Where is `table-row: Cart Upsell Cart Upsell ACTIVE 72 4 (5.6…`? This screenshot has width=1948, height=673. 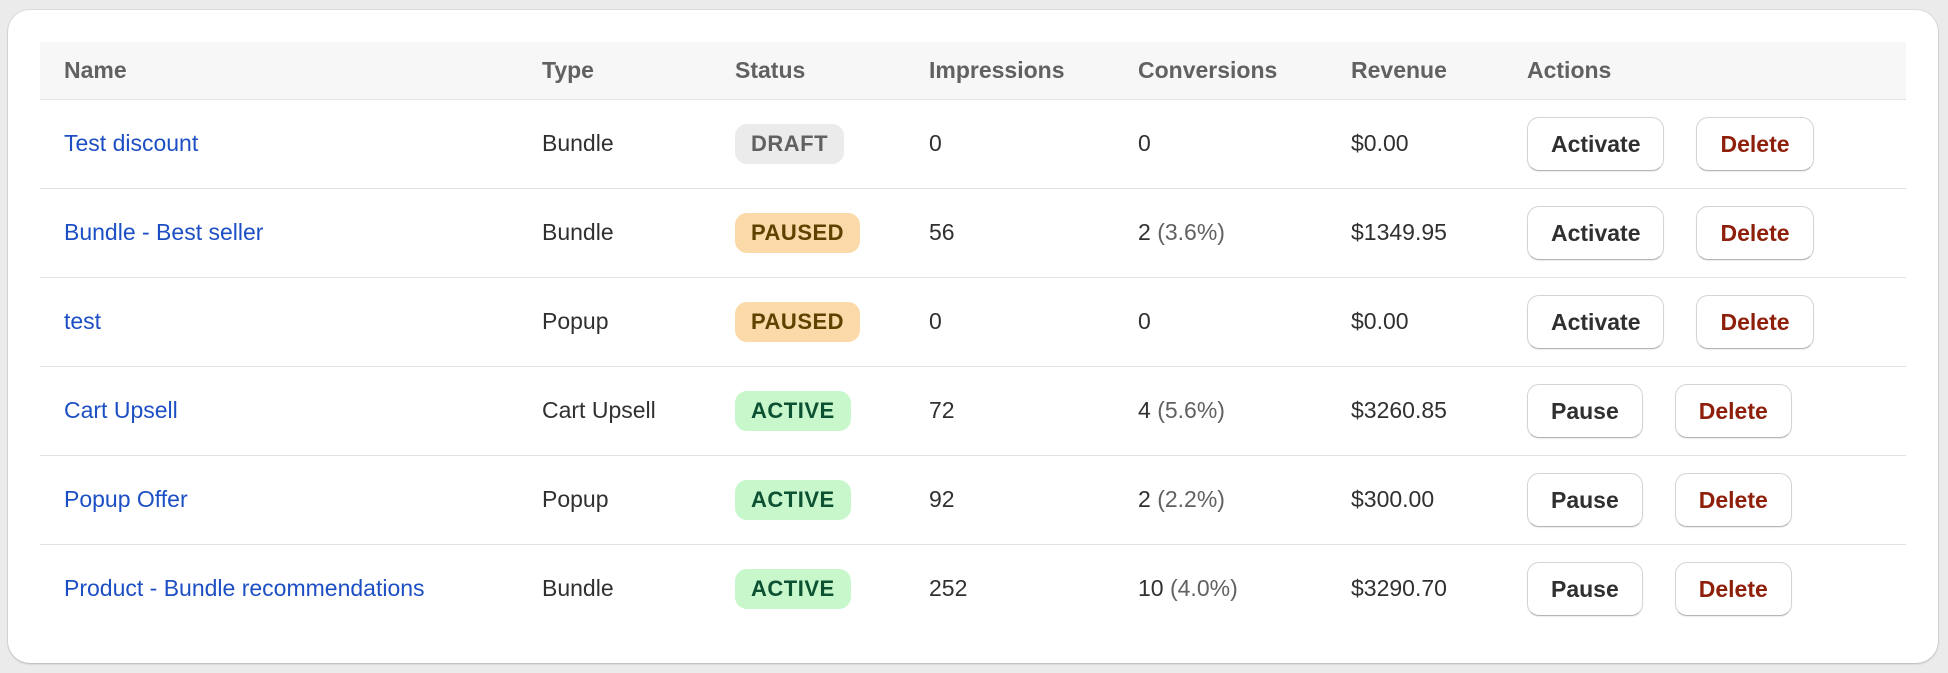 table-row: Cart Upsell Cart Upsell ACTIVE 72 4 (5.6… is located at coordinates (973, 411).